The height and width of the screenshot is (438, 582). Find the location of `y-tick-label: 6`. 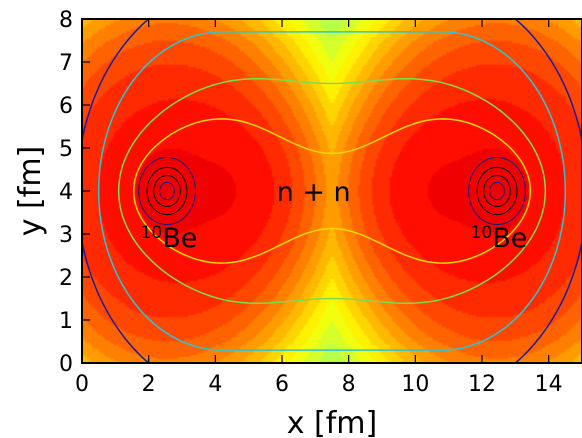

y-tick-label: 6 is located at coordinates (66, 106).